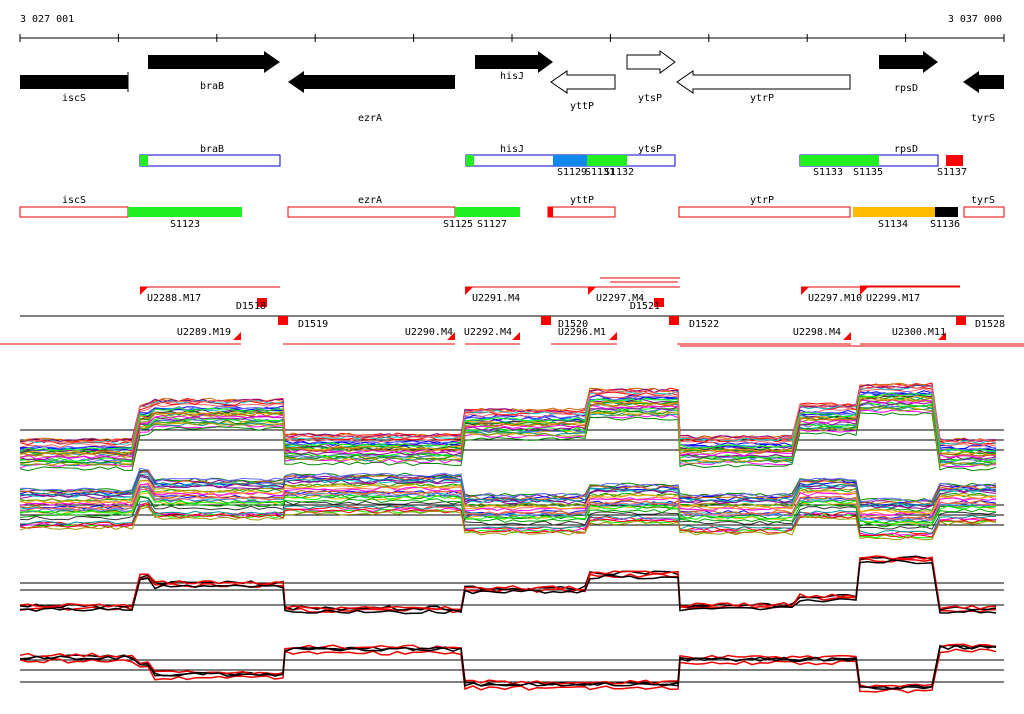 The image size is (1024, 714). I want to click on gene-label: ytsP, so click(650, 98).